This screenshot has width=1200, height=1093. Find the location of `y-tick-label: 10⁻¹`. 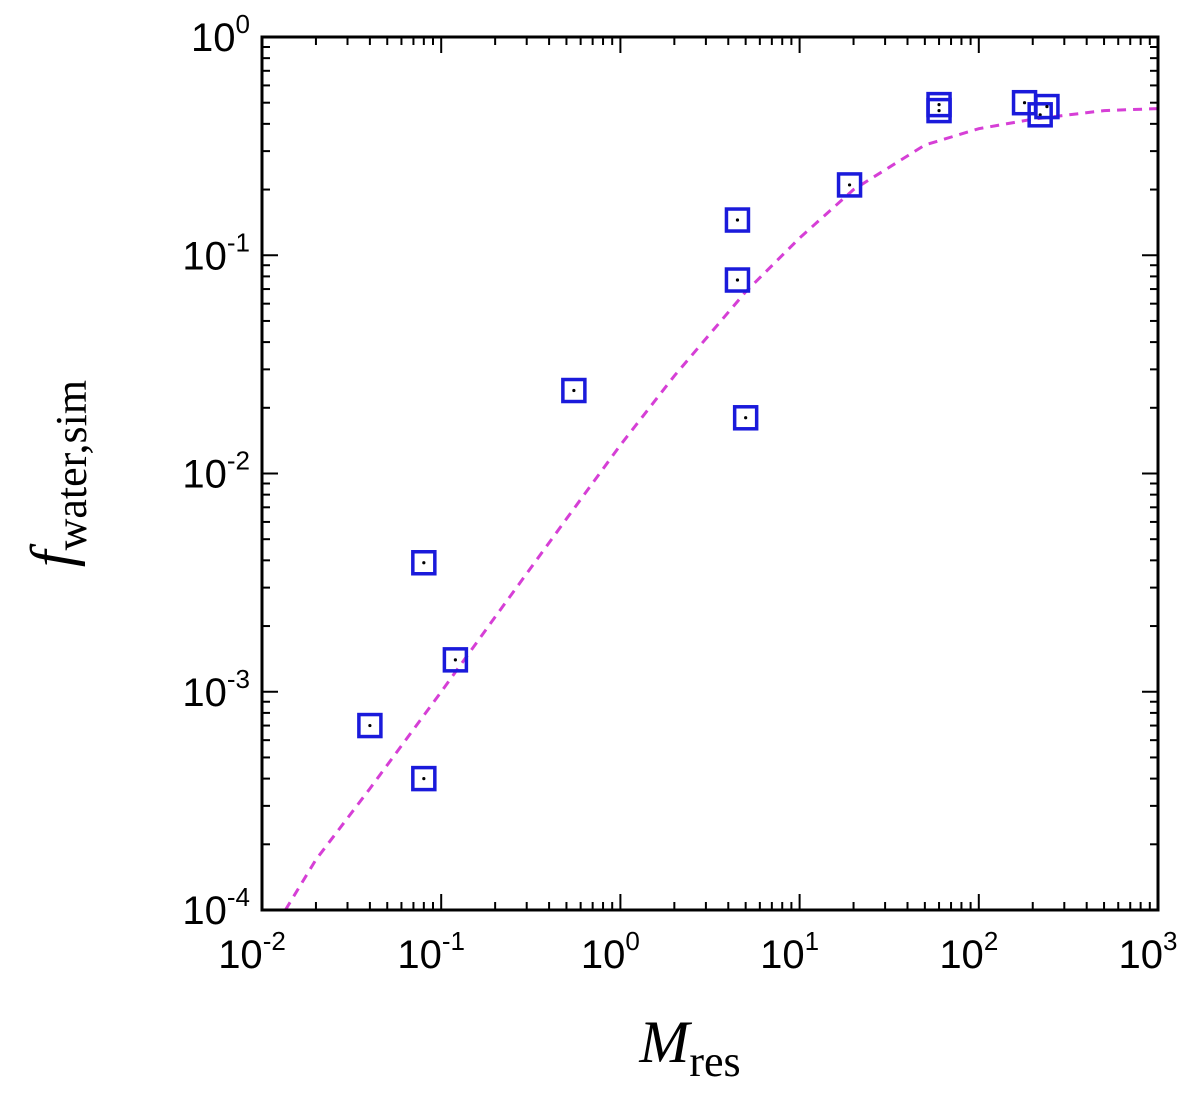

y-tick-label: 10⁻¹ is located at coordinates (216, 252).